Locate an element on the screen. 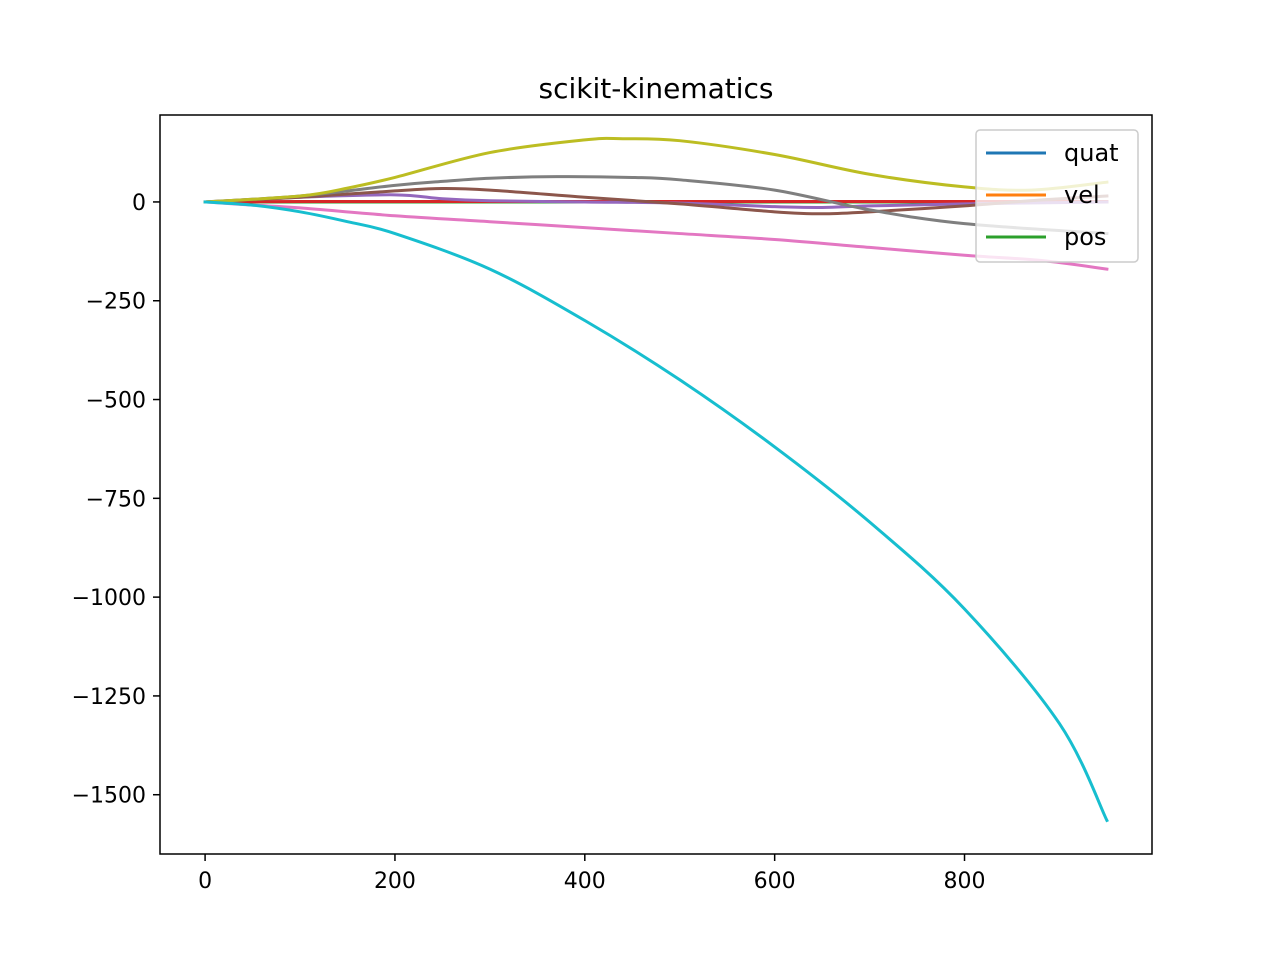  x-axis: 0 200 400 600 800 is located at coordinates (592, 874).